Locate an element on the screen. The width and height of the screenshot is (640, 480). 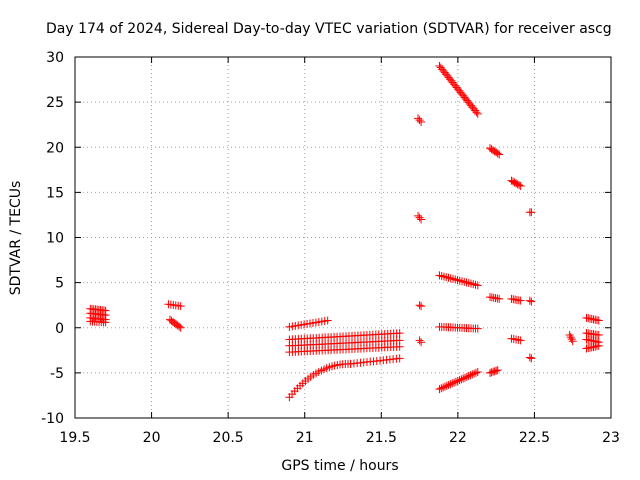
y-tick-label: -10 is located at coordinates (52, 419).